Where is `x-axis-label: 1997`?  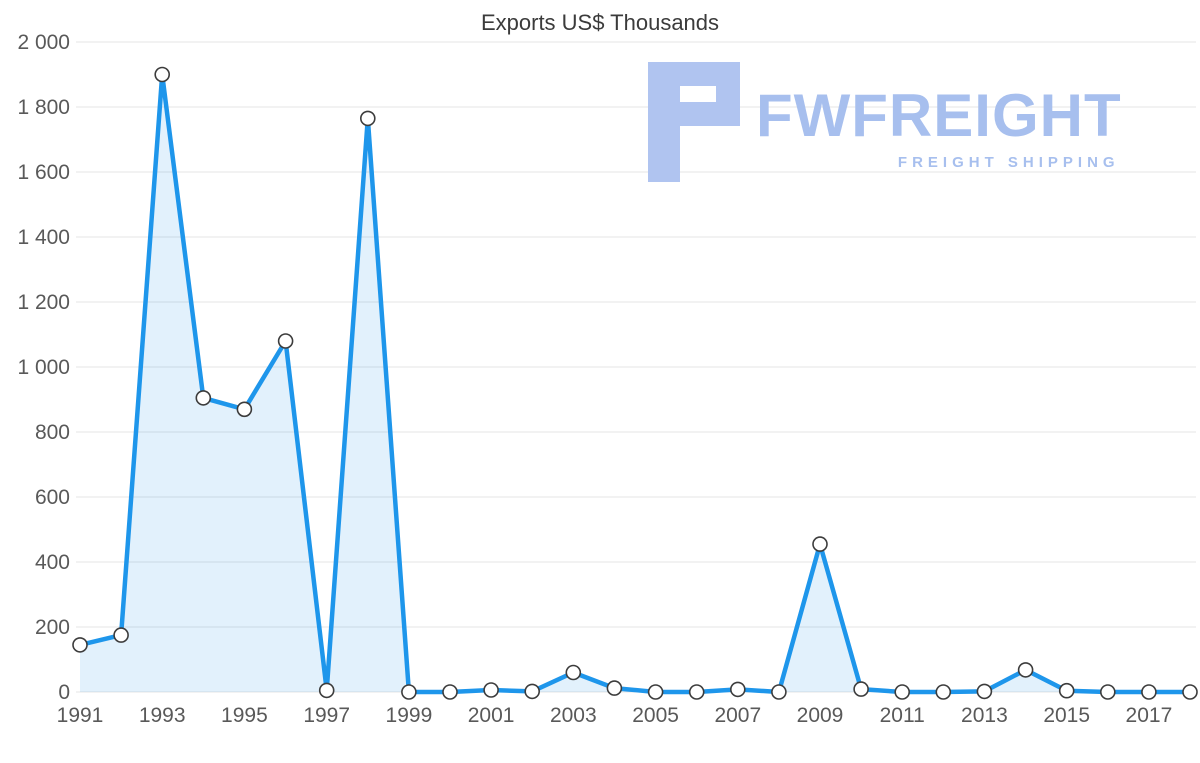 x-axis-label: 1997 is located at coordinates (326, 715).